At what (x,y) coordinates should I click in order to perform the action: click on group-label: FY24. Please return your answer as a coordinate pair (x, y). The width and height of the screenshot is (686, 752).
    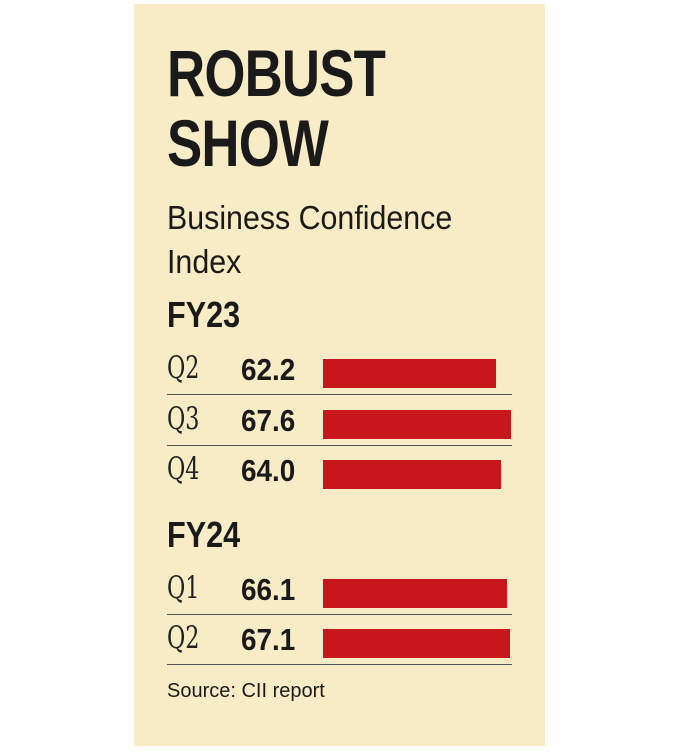
    Looking at the image, I should click on (204, 534).